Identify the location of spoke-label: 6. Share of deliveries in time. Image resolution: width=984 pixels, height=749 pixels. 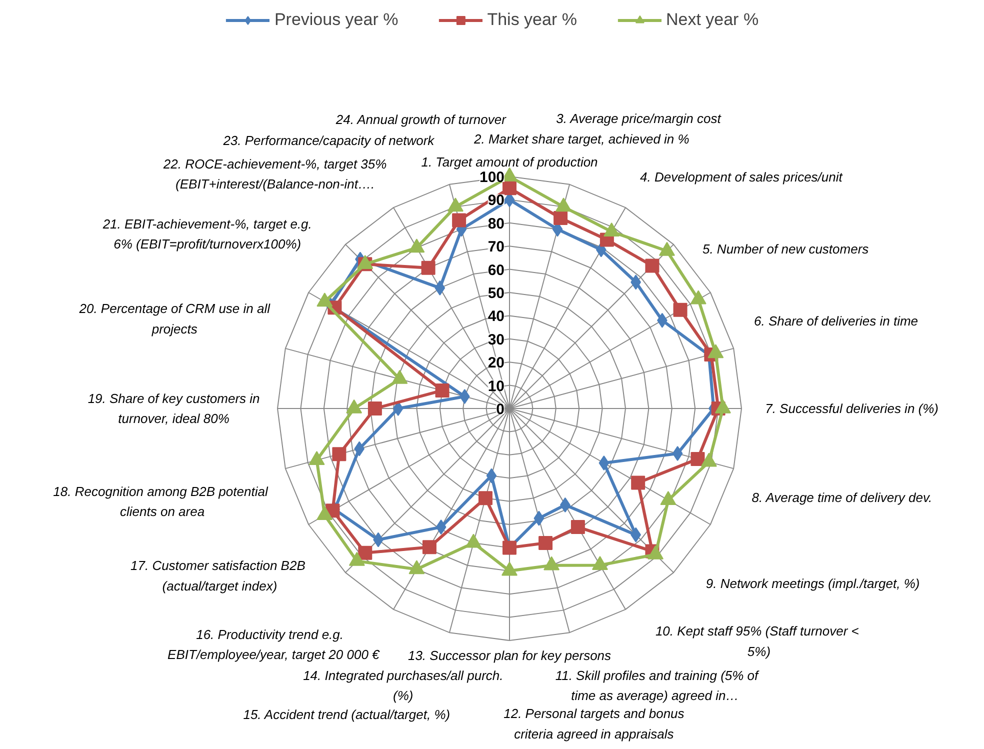
(836, 321).